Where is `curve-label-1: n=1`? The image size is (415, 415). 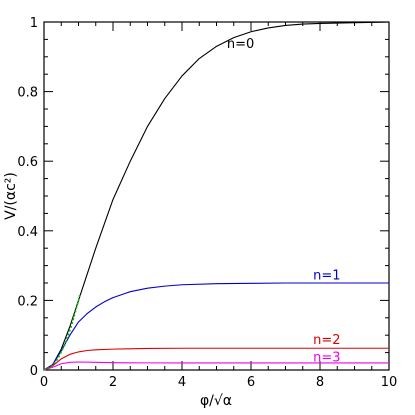
curve-label-1: n=1 is located at coordinates (326, 276).